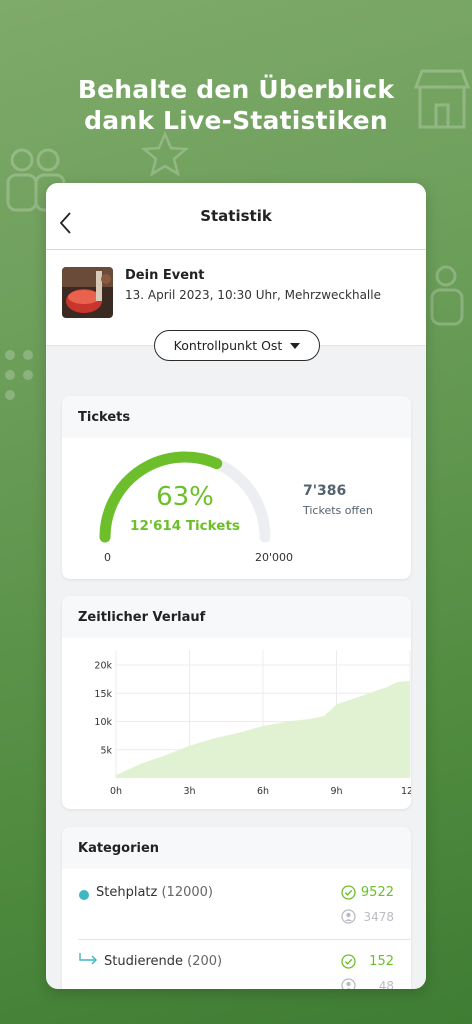  I want to click on checkpoint-selector-label: Kontrollpunkt Ost, so click(228, 345).